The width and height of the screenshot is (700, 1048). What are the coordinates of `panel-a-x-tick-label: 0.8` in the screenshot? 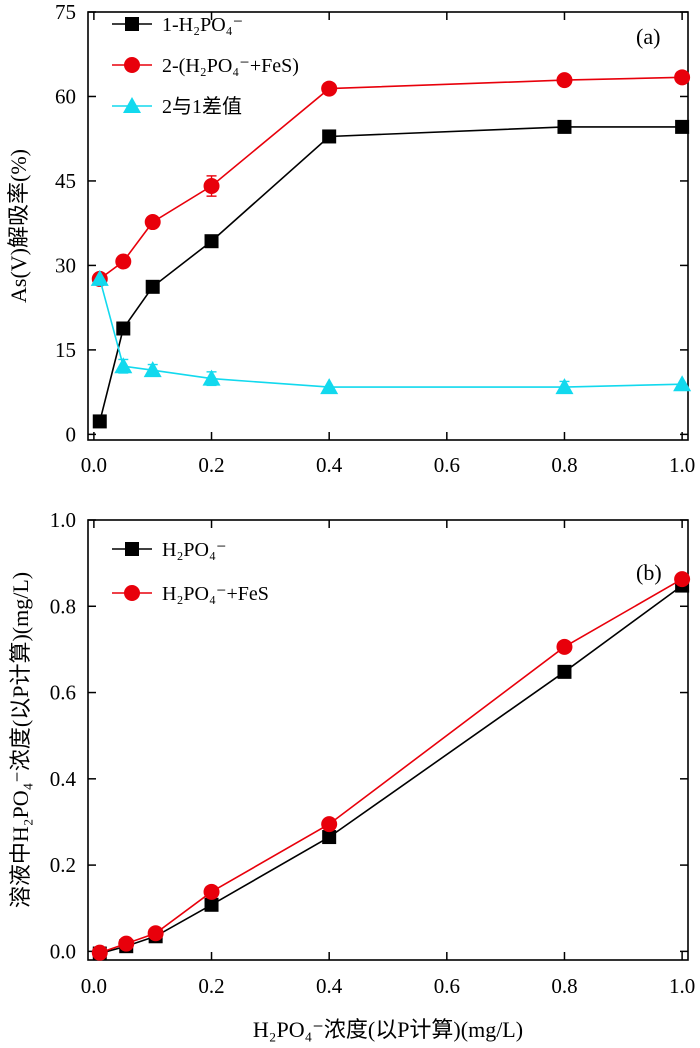 It's located at (564, 465).